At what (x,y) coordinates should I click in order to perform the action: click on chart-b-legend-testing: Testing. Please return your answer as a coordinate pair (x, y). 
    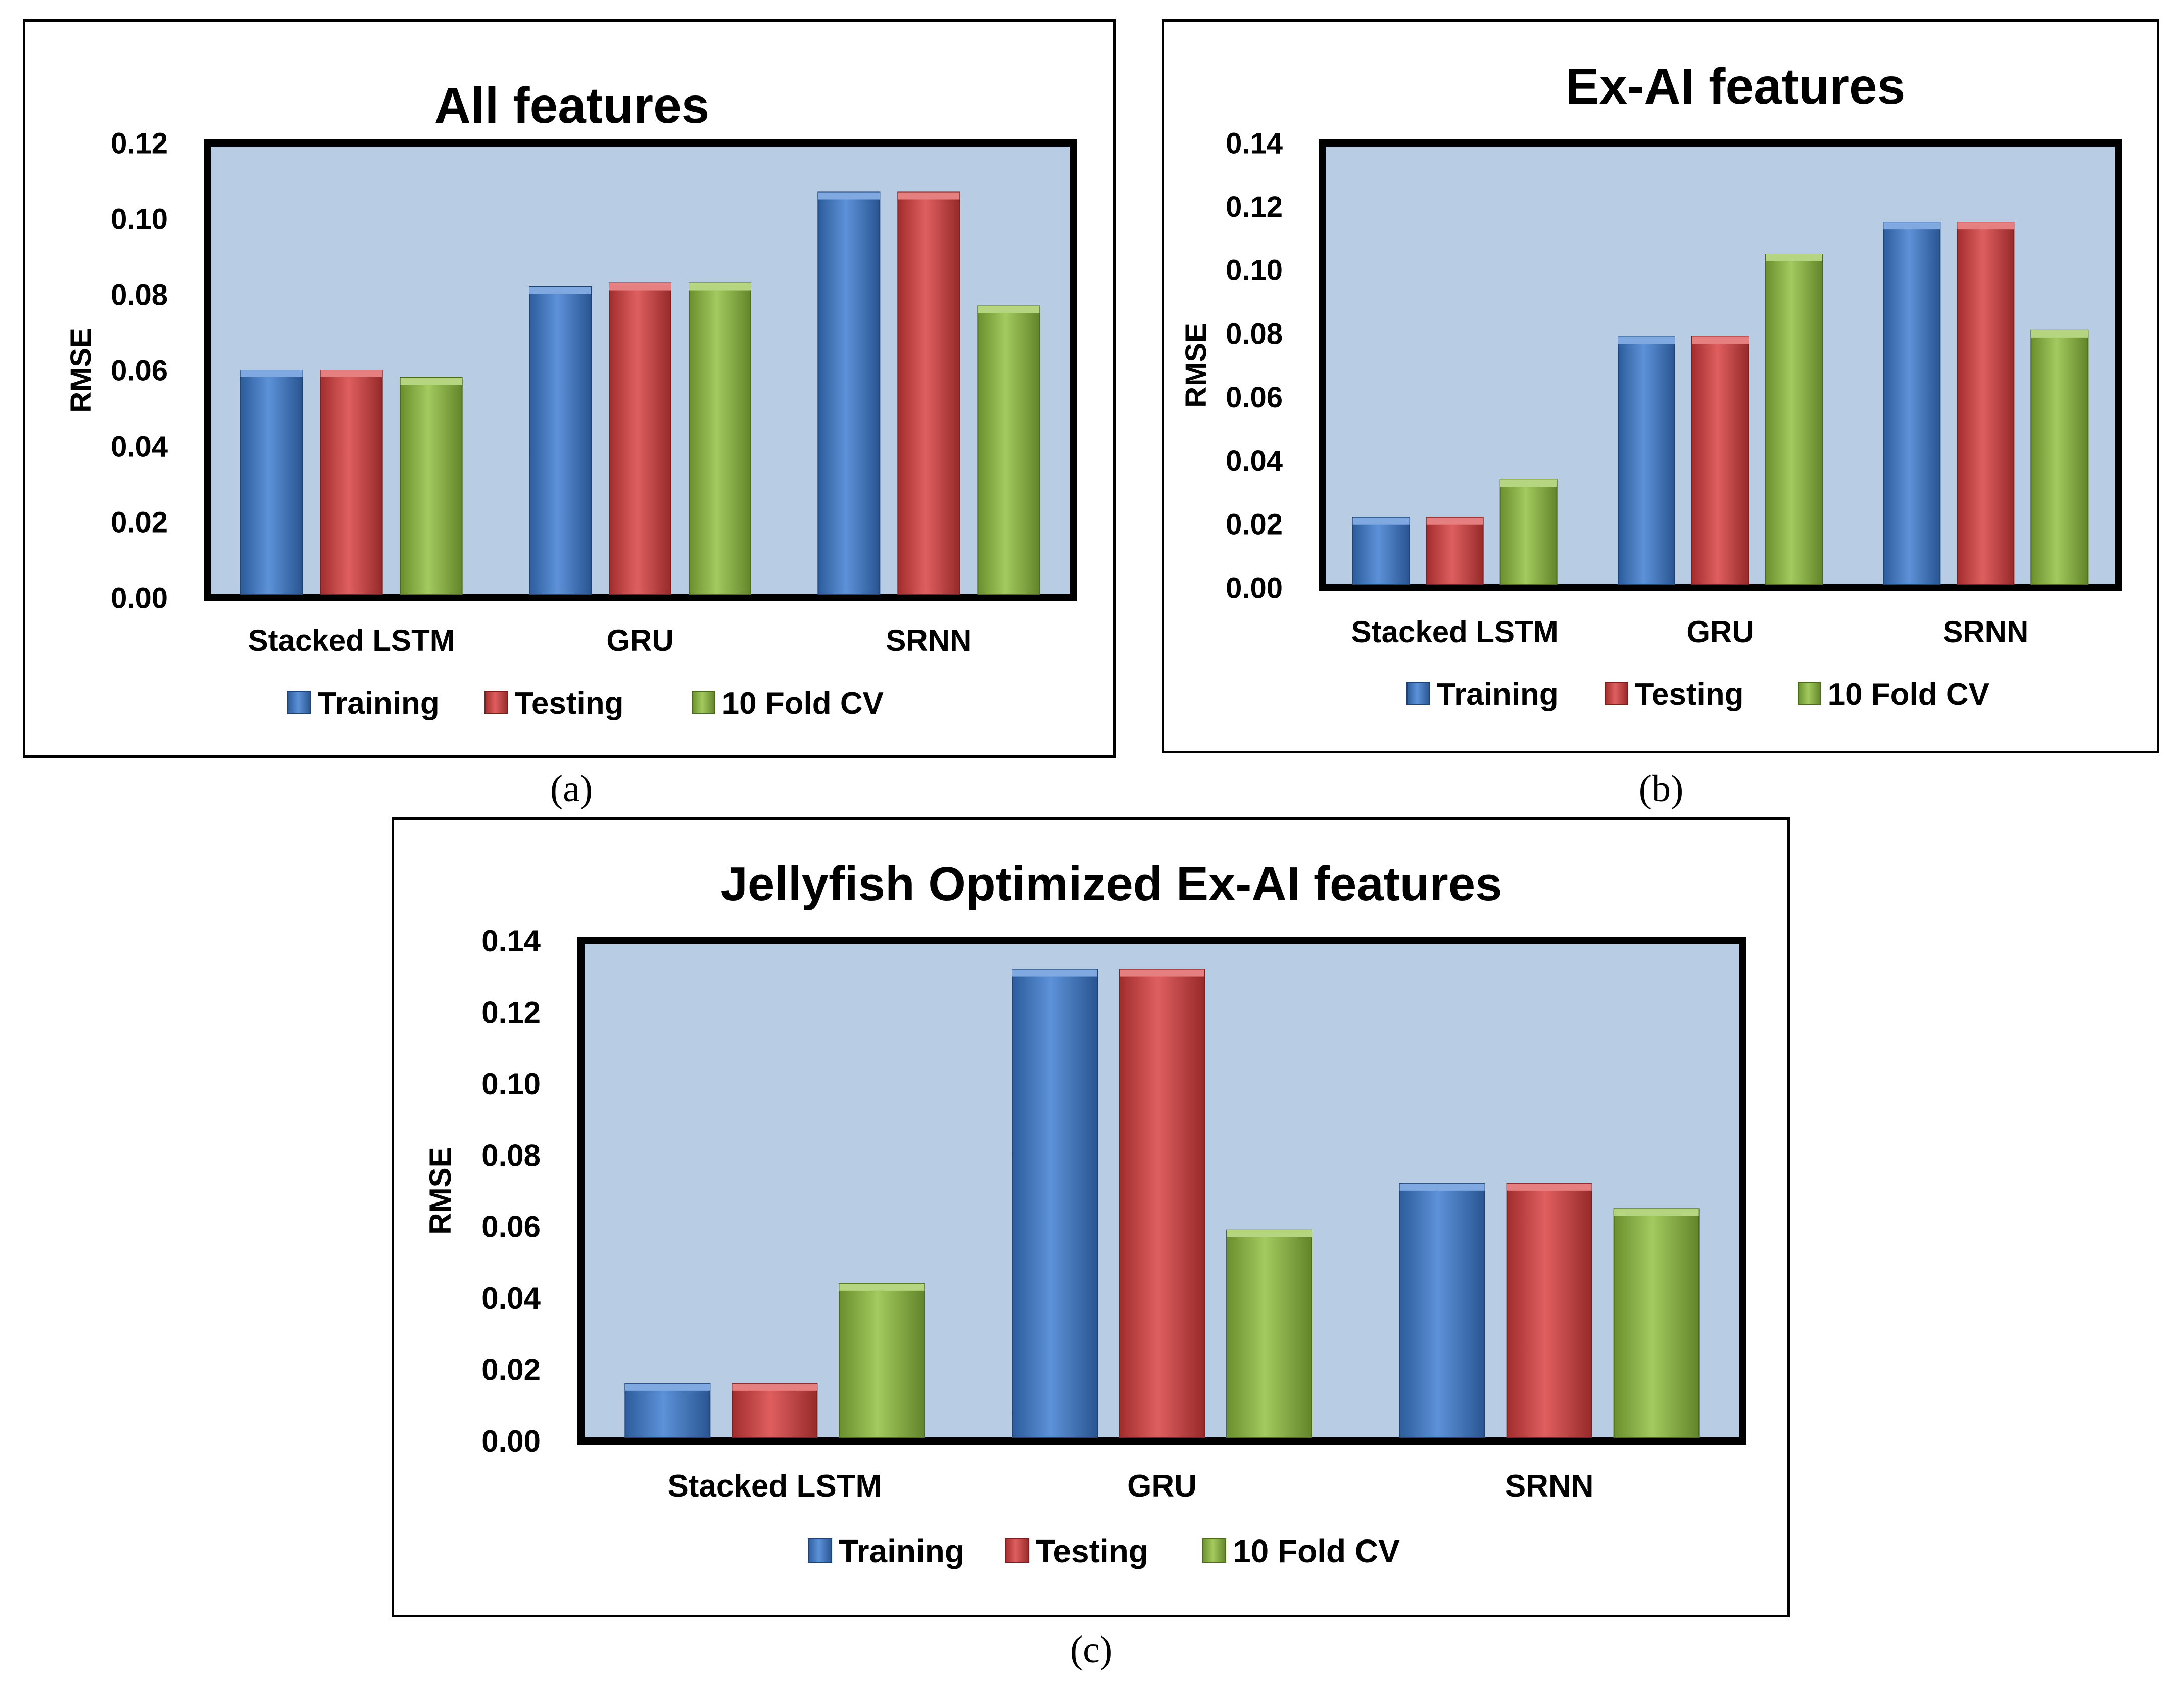
    Looking at the image, I should click on (1674, 694).